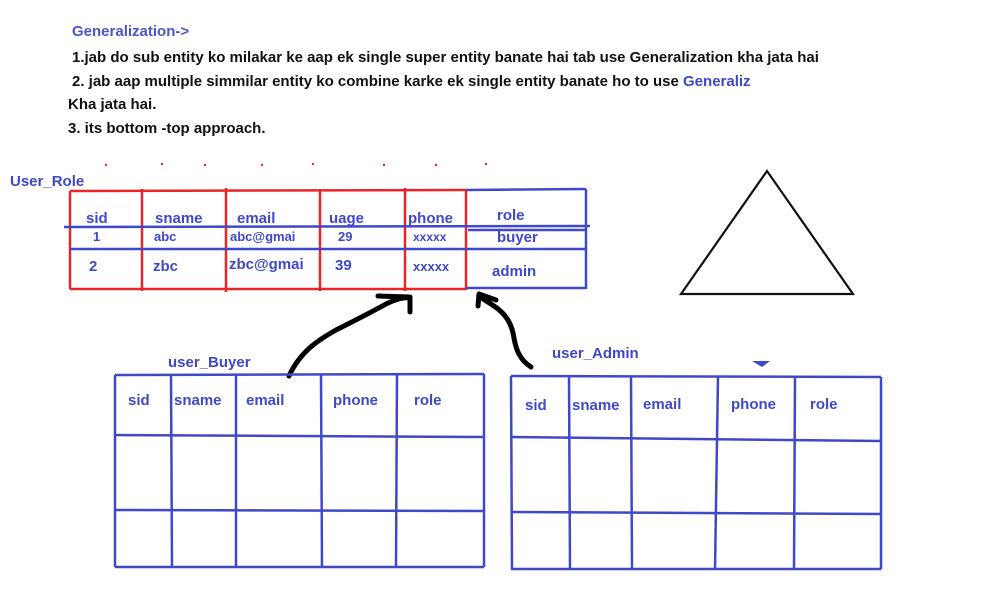 Image resolution: width=983 pixels, height=590 pixels. What do you see at coordinates (595, 353) in the screenshot?
I see `user-admin-title: user_Admin` at bounding box center [595, 353].